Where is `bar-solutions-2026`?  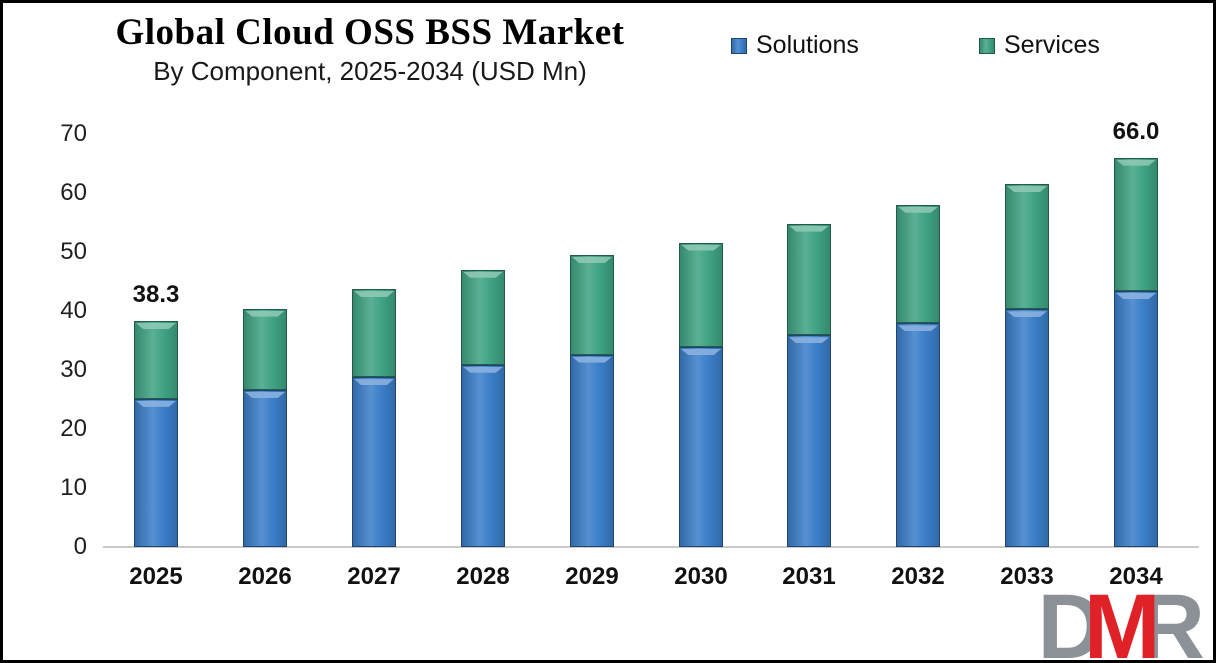
bar-solutions-2026 is located at coordinates (265, 468).